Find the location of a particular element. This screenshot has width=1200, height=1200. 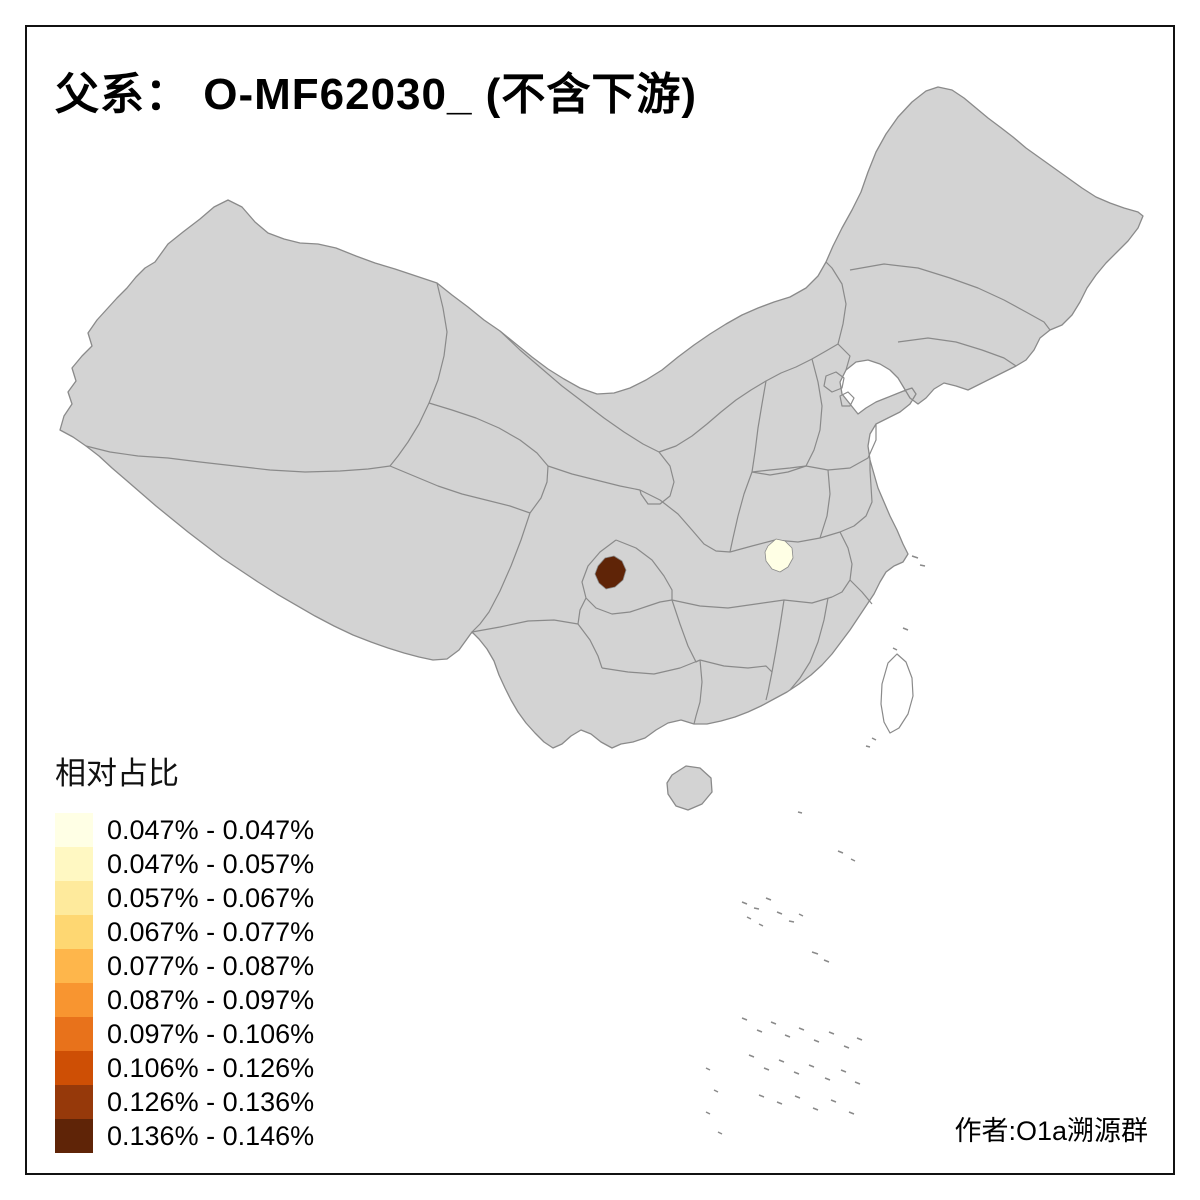

legend-range-label: 0.126% - 0.136% is located at coordinates (211, 1101).